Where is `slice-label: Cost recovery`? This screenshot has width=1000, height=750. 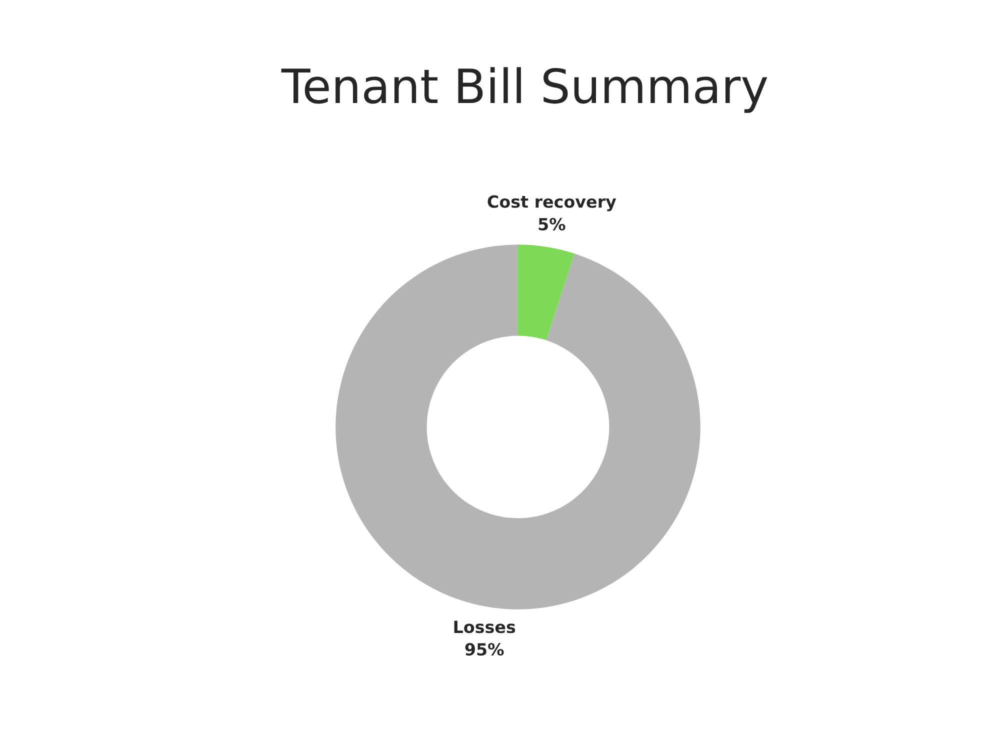 slice-label: Cost recovery is located at coordinates (552, 203).